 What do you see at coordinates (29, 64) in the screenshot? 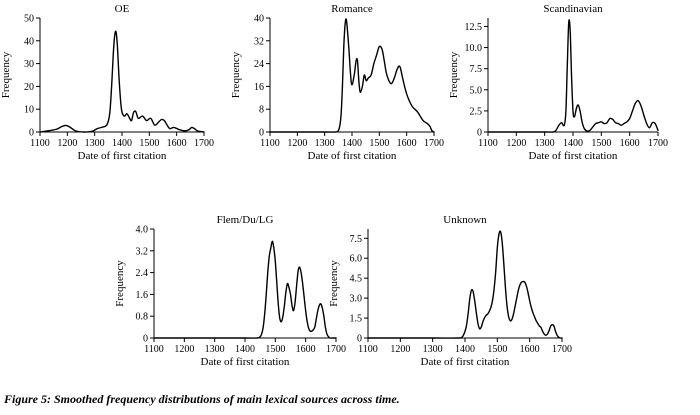
I see `y-tick-label: 30` at bounding box center [29, 64].